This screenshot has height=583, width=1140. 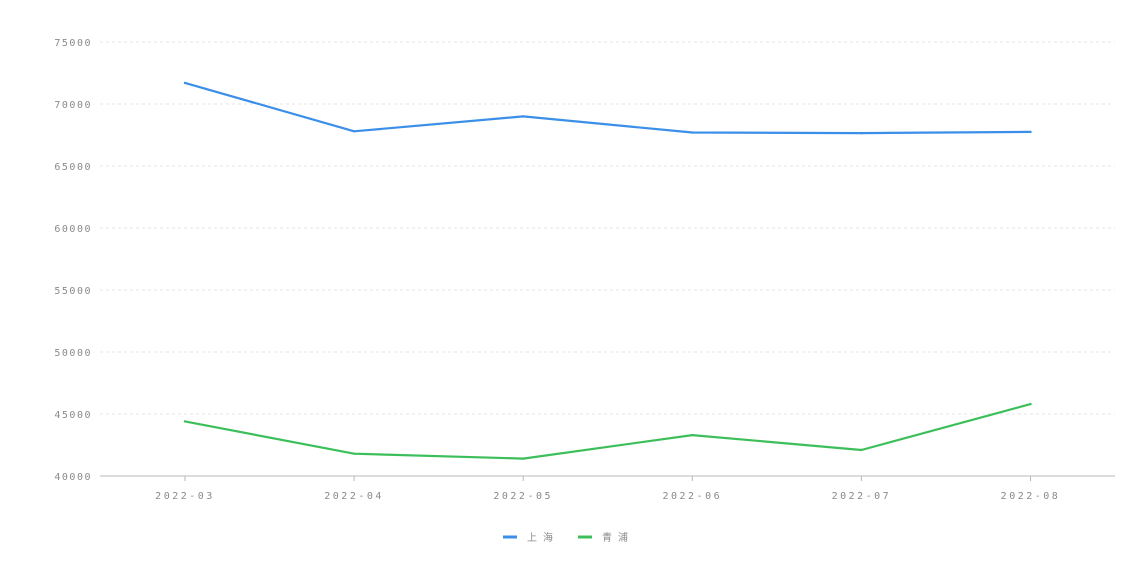 What do you see at coordinates (540, 537) in the screenshot?
I see `legend-label: 上 海` at bounding box center [540, 537].